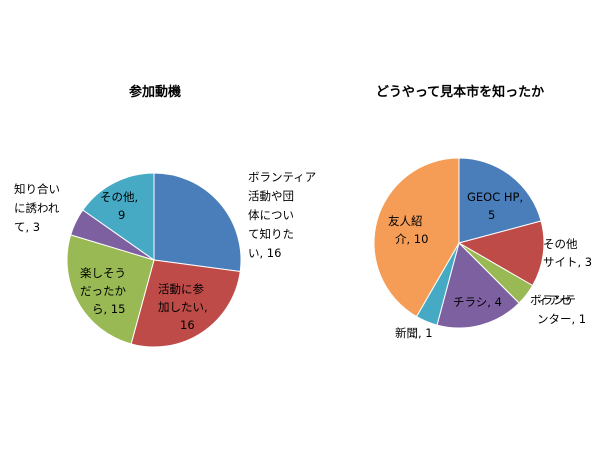 This screenshot has width=600, height=451. I want to click on slice-label-volunteer-center: ボランテ ィアセ ンター, 1, so click(558, 309).